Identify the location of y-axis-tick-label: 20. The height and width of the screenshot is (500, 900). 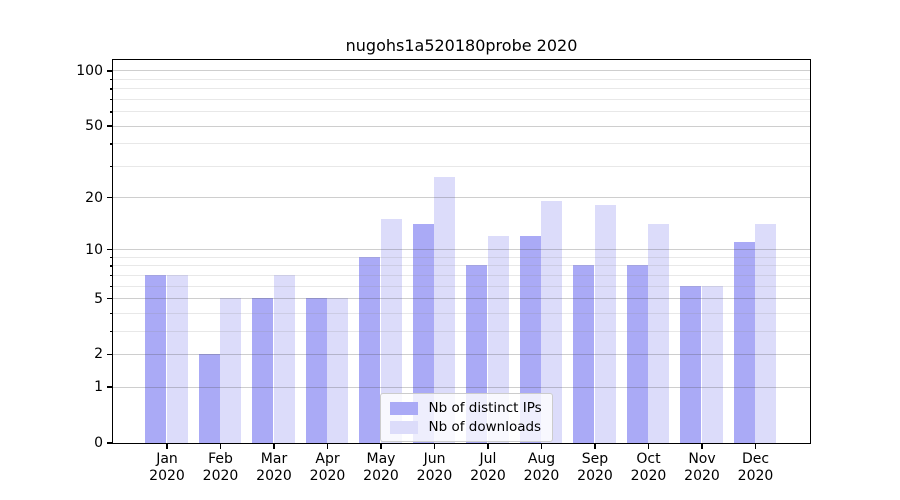
(94, 197).